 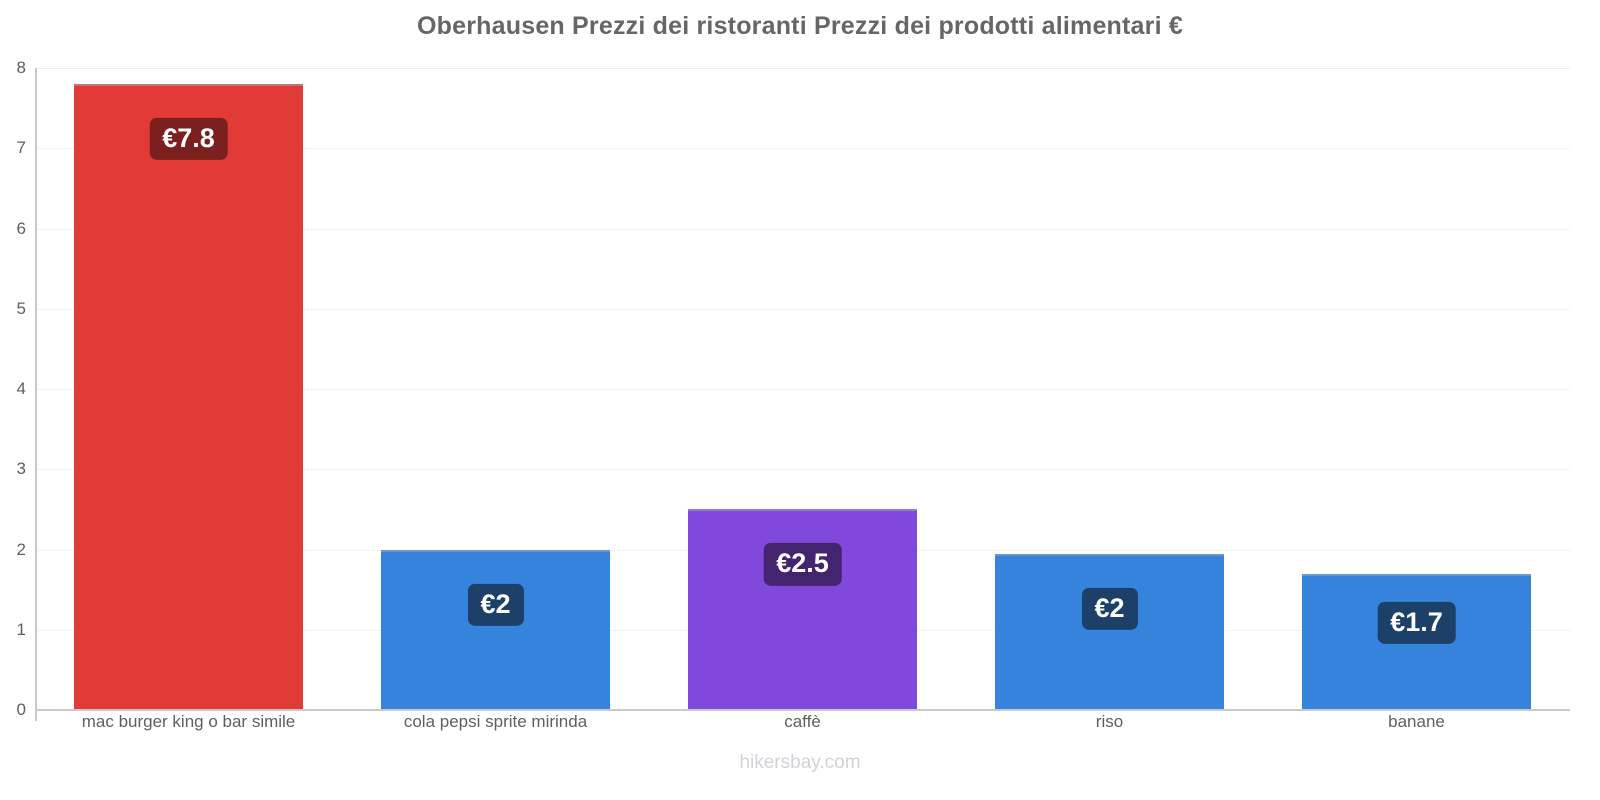 What do you see at coordinates (21, 388) in the screenshot?
I see `y-axis-tick-label: 4` at bounding box center [21, 388].